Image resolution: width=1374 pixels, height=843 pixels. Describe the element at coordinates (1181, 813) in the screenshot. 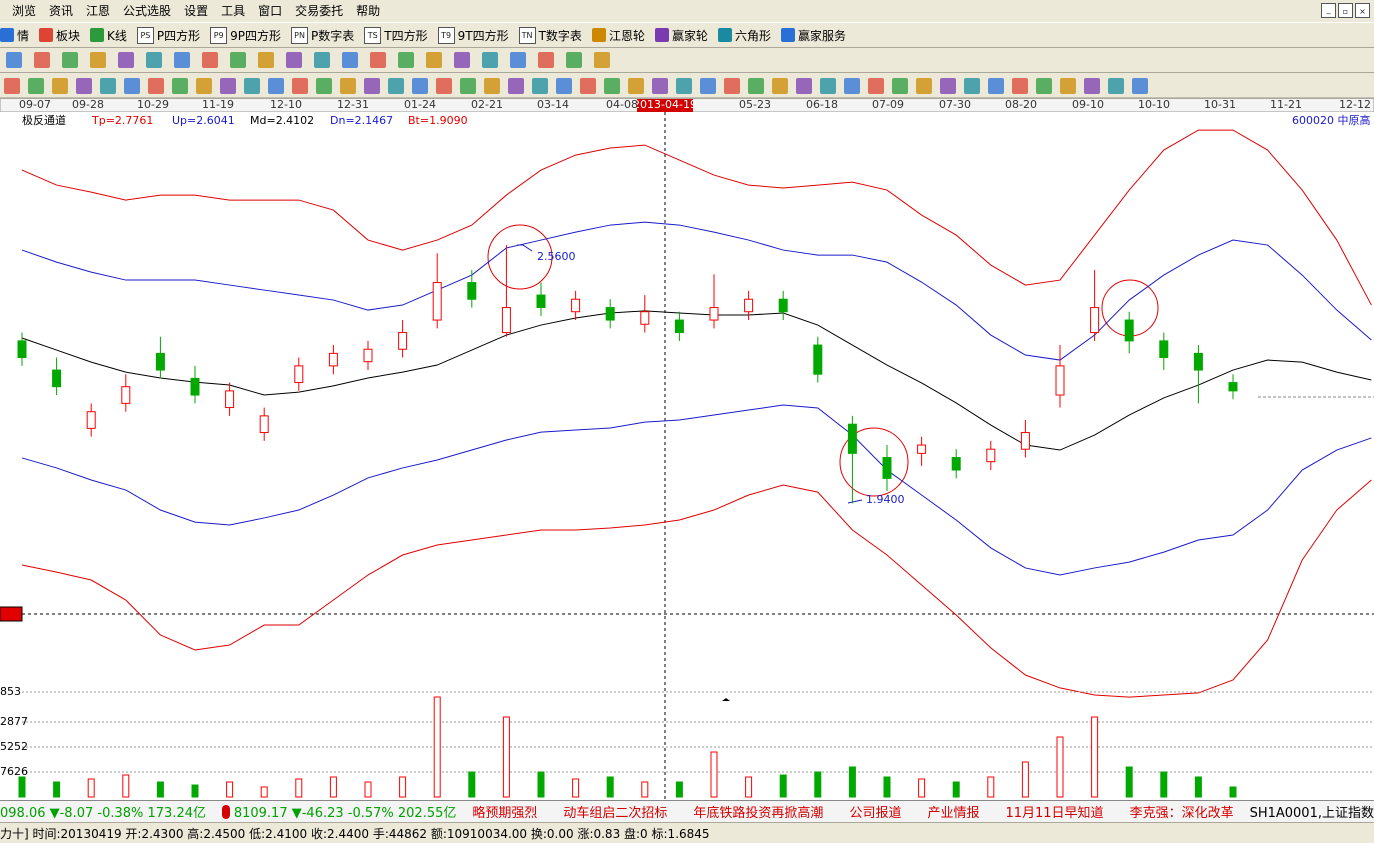

I see `news-item: 李克强：深化改革` at that location.